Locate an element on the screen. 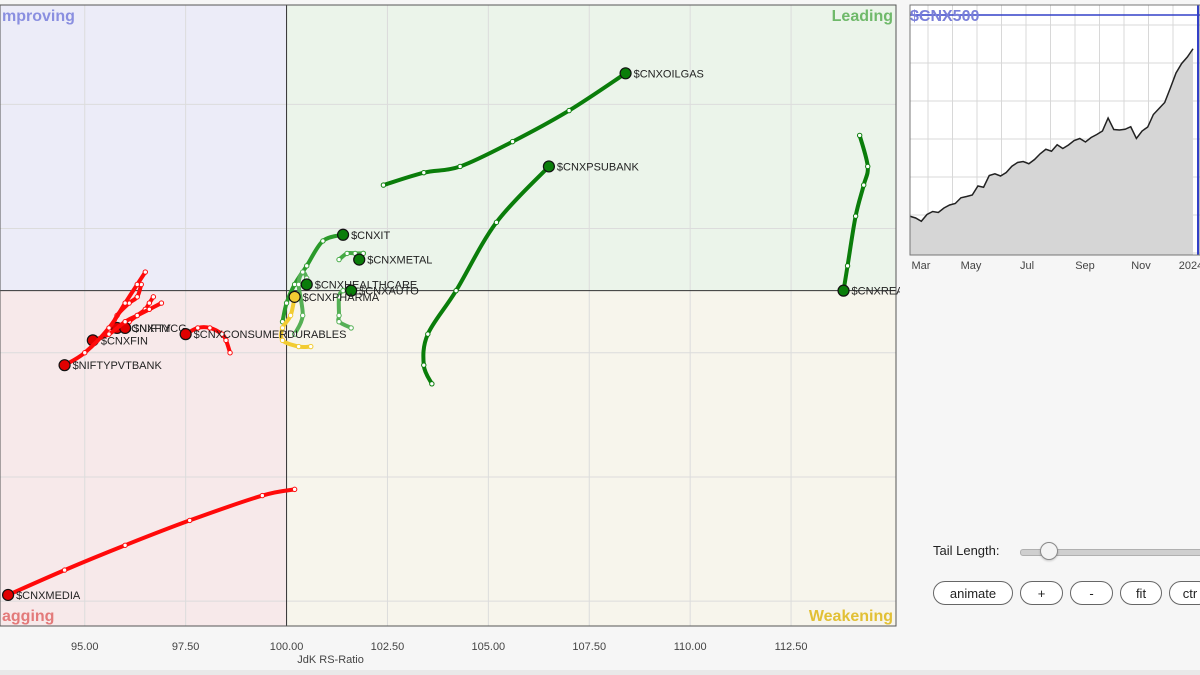 The width and height of the screenshot is (1200, 675). label-cnxpharma: $CNXPHARMA is located at coordinates (341, 298).